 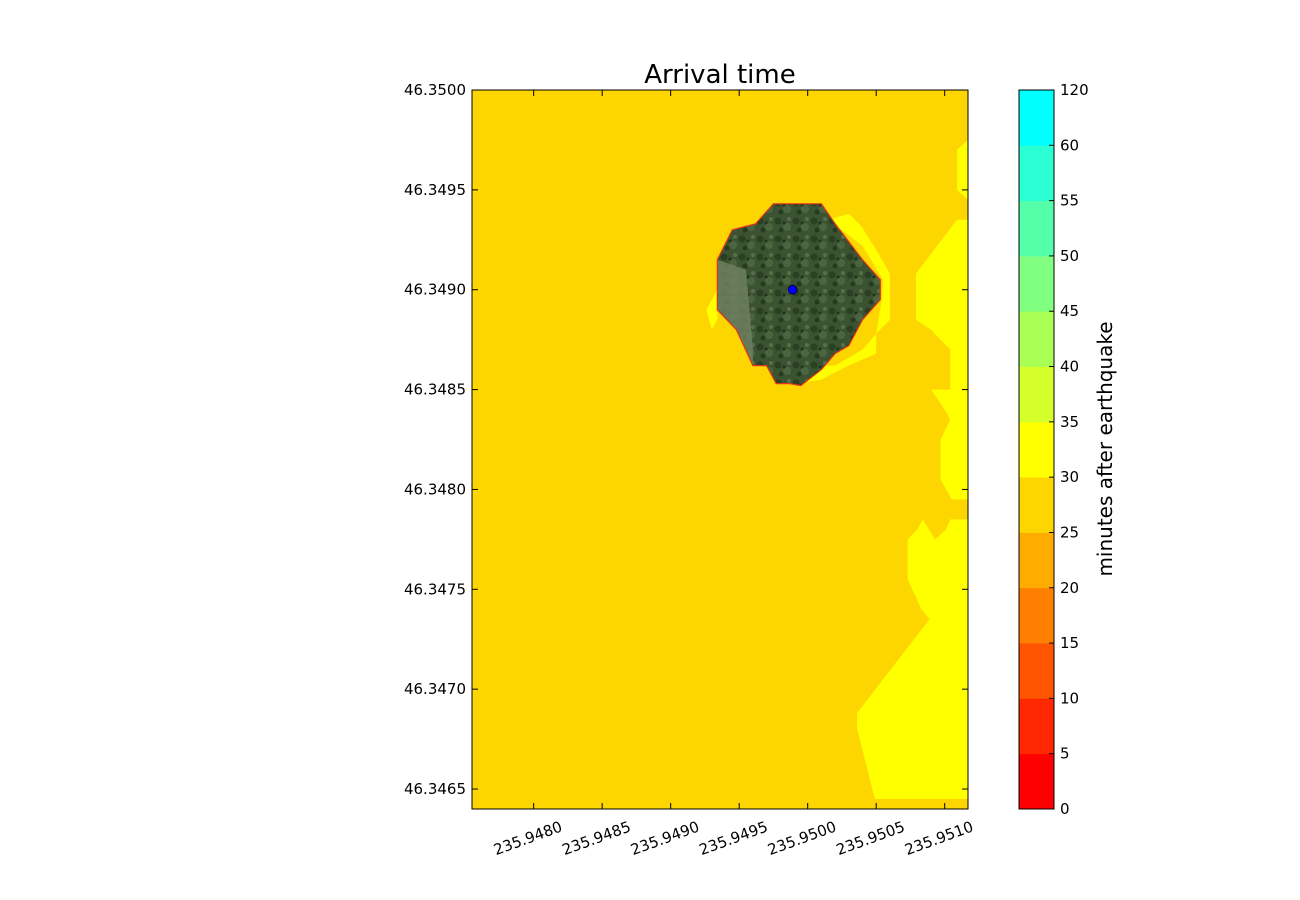 I want to click on y-tick-label: 46.3475, so click(x=435, y=589).